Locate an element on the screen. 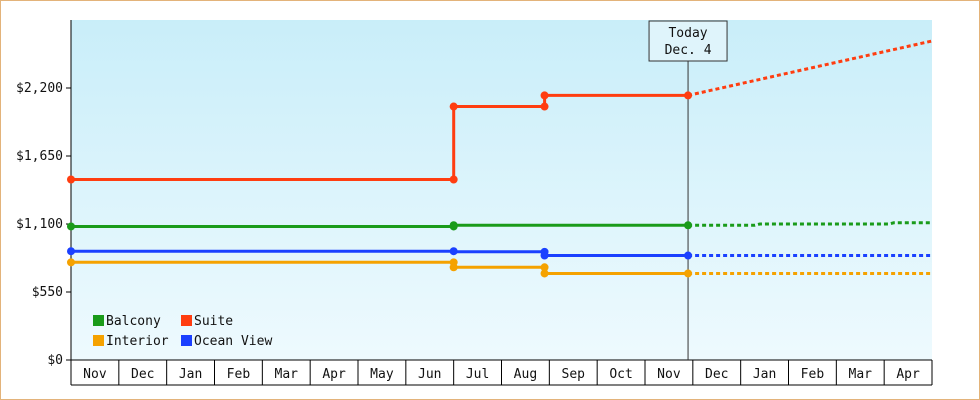 The image size is (980, 400). forecast-line-balcony is located at coordinates (810, 224).